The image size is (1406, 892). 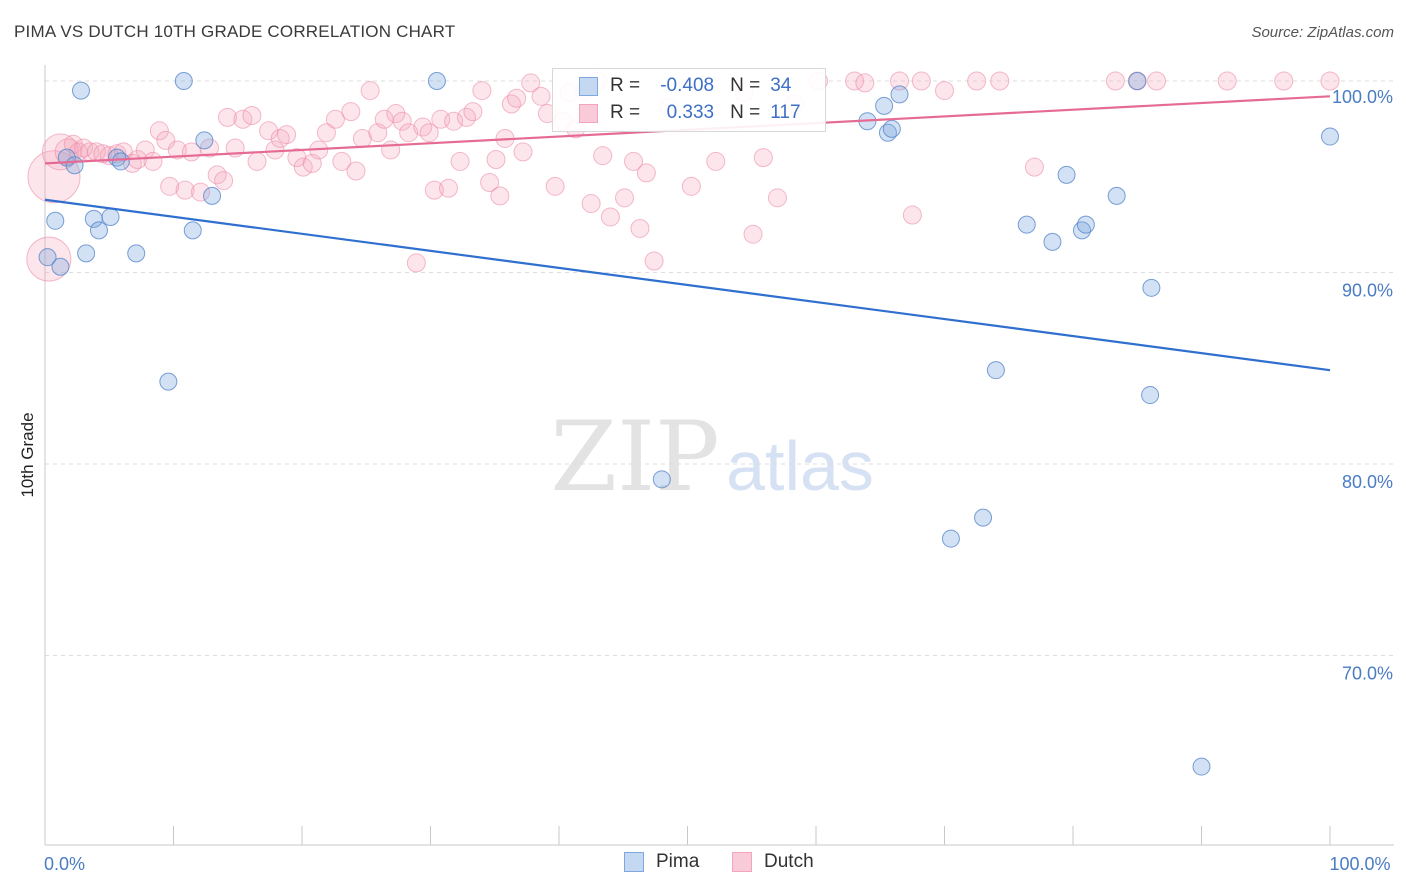 I want to click on legend-row-dutch: R = 0.333 N = 117, so click(x=677, y=113).